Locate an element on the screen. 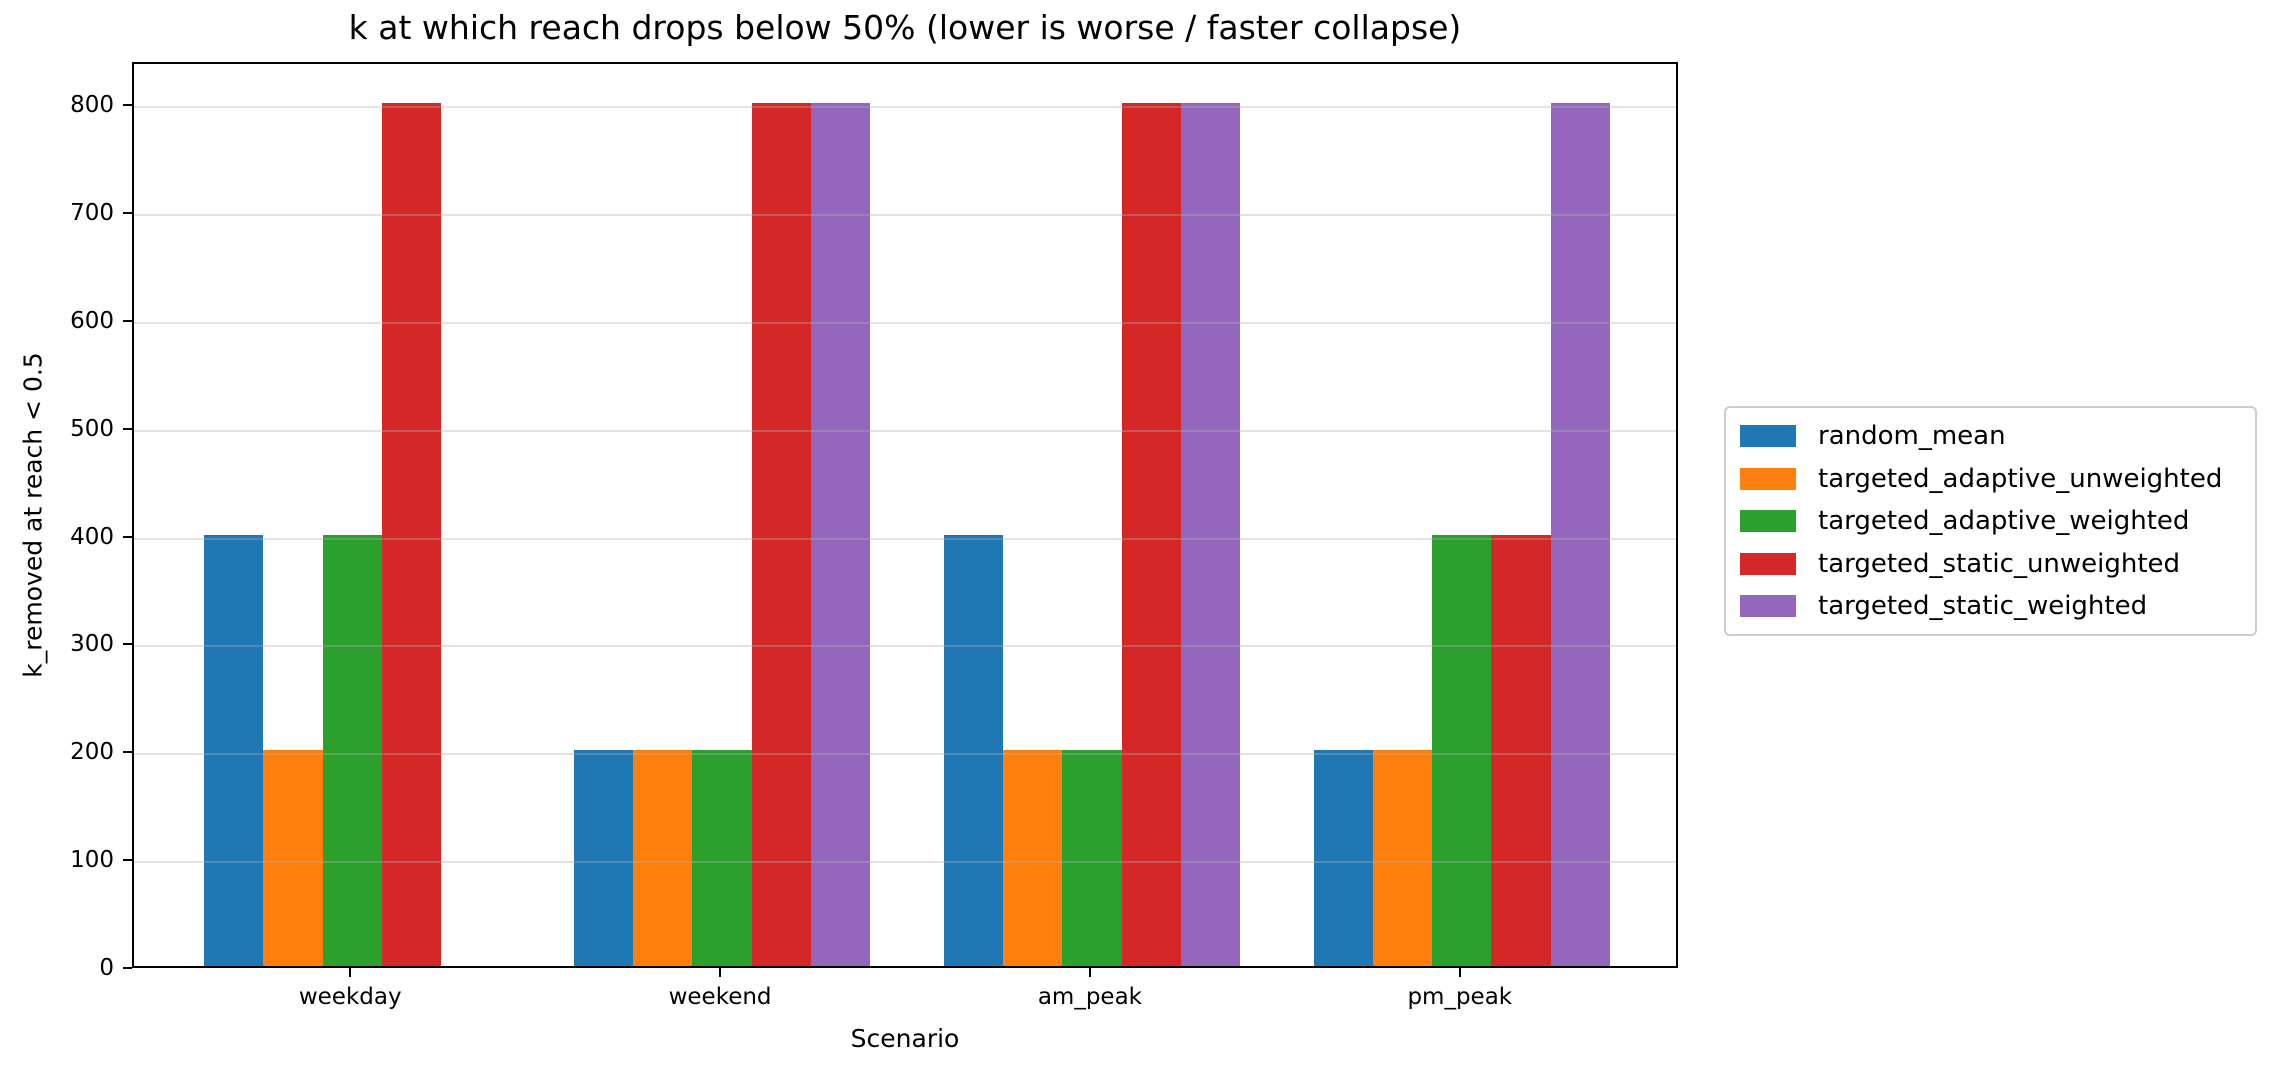 The height and width of the screenshot is (1078, 2274). bar-targeted_static_unweighted-am_peak is located at coordinates (1151, 534).